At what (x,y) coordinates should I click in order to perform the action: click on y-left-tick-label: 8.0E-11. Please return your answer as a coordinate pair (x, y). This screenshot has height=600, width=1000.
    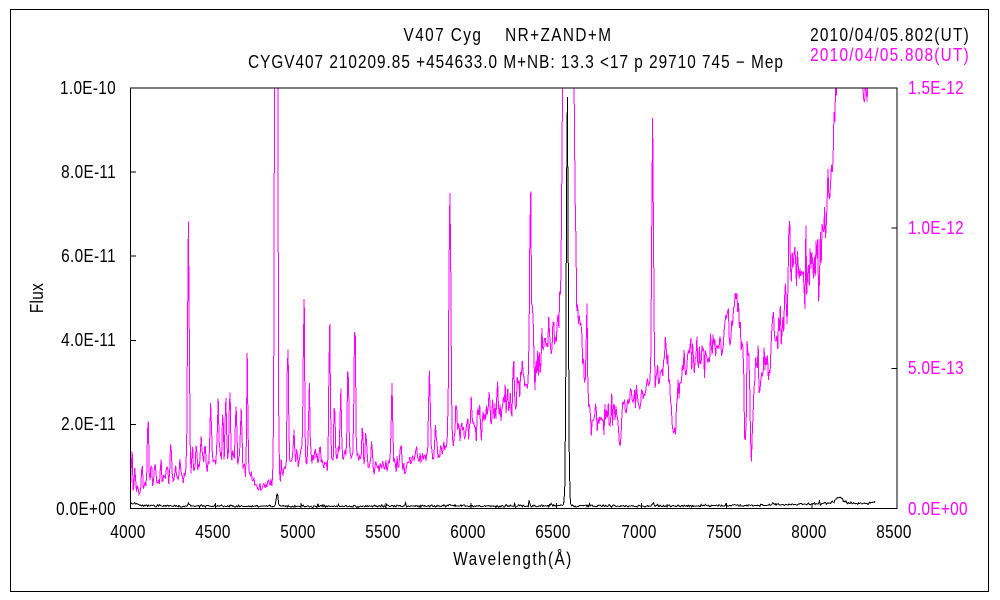
    Looking at the image, I should click on (88, 172).